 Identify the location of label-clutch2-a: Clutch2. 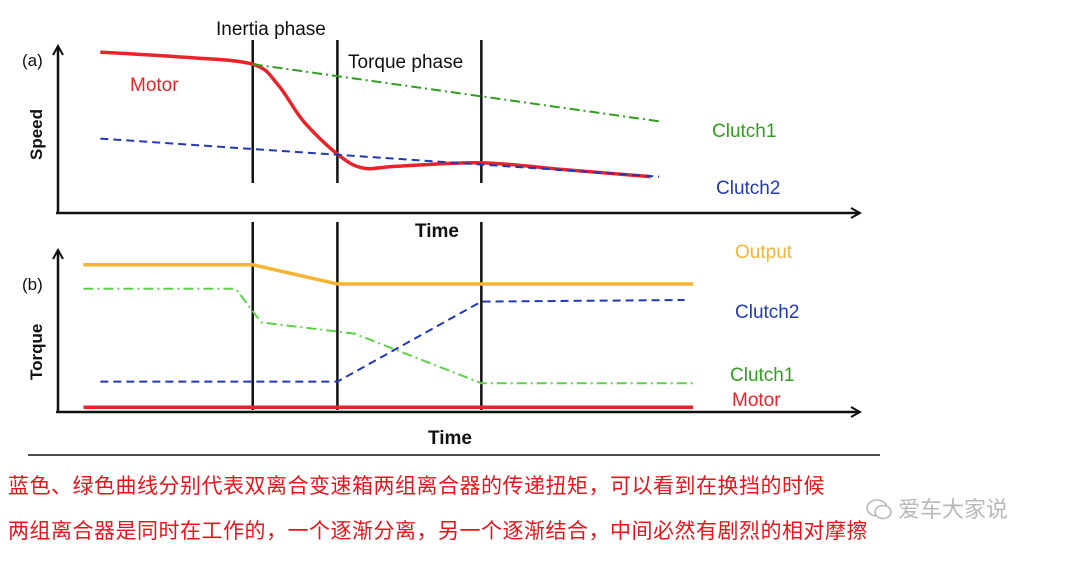
(748, 188).